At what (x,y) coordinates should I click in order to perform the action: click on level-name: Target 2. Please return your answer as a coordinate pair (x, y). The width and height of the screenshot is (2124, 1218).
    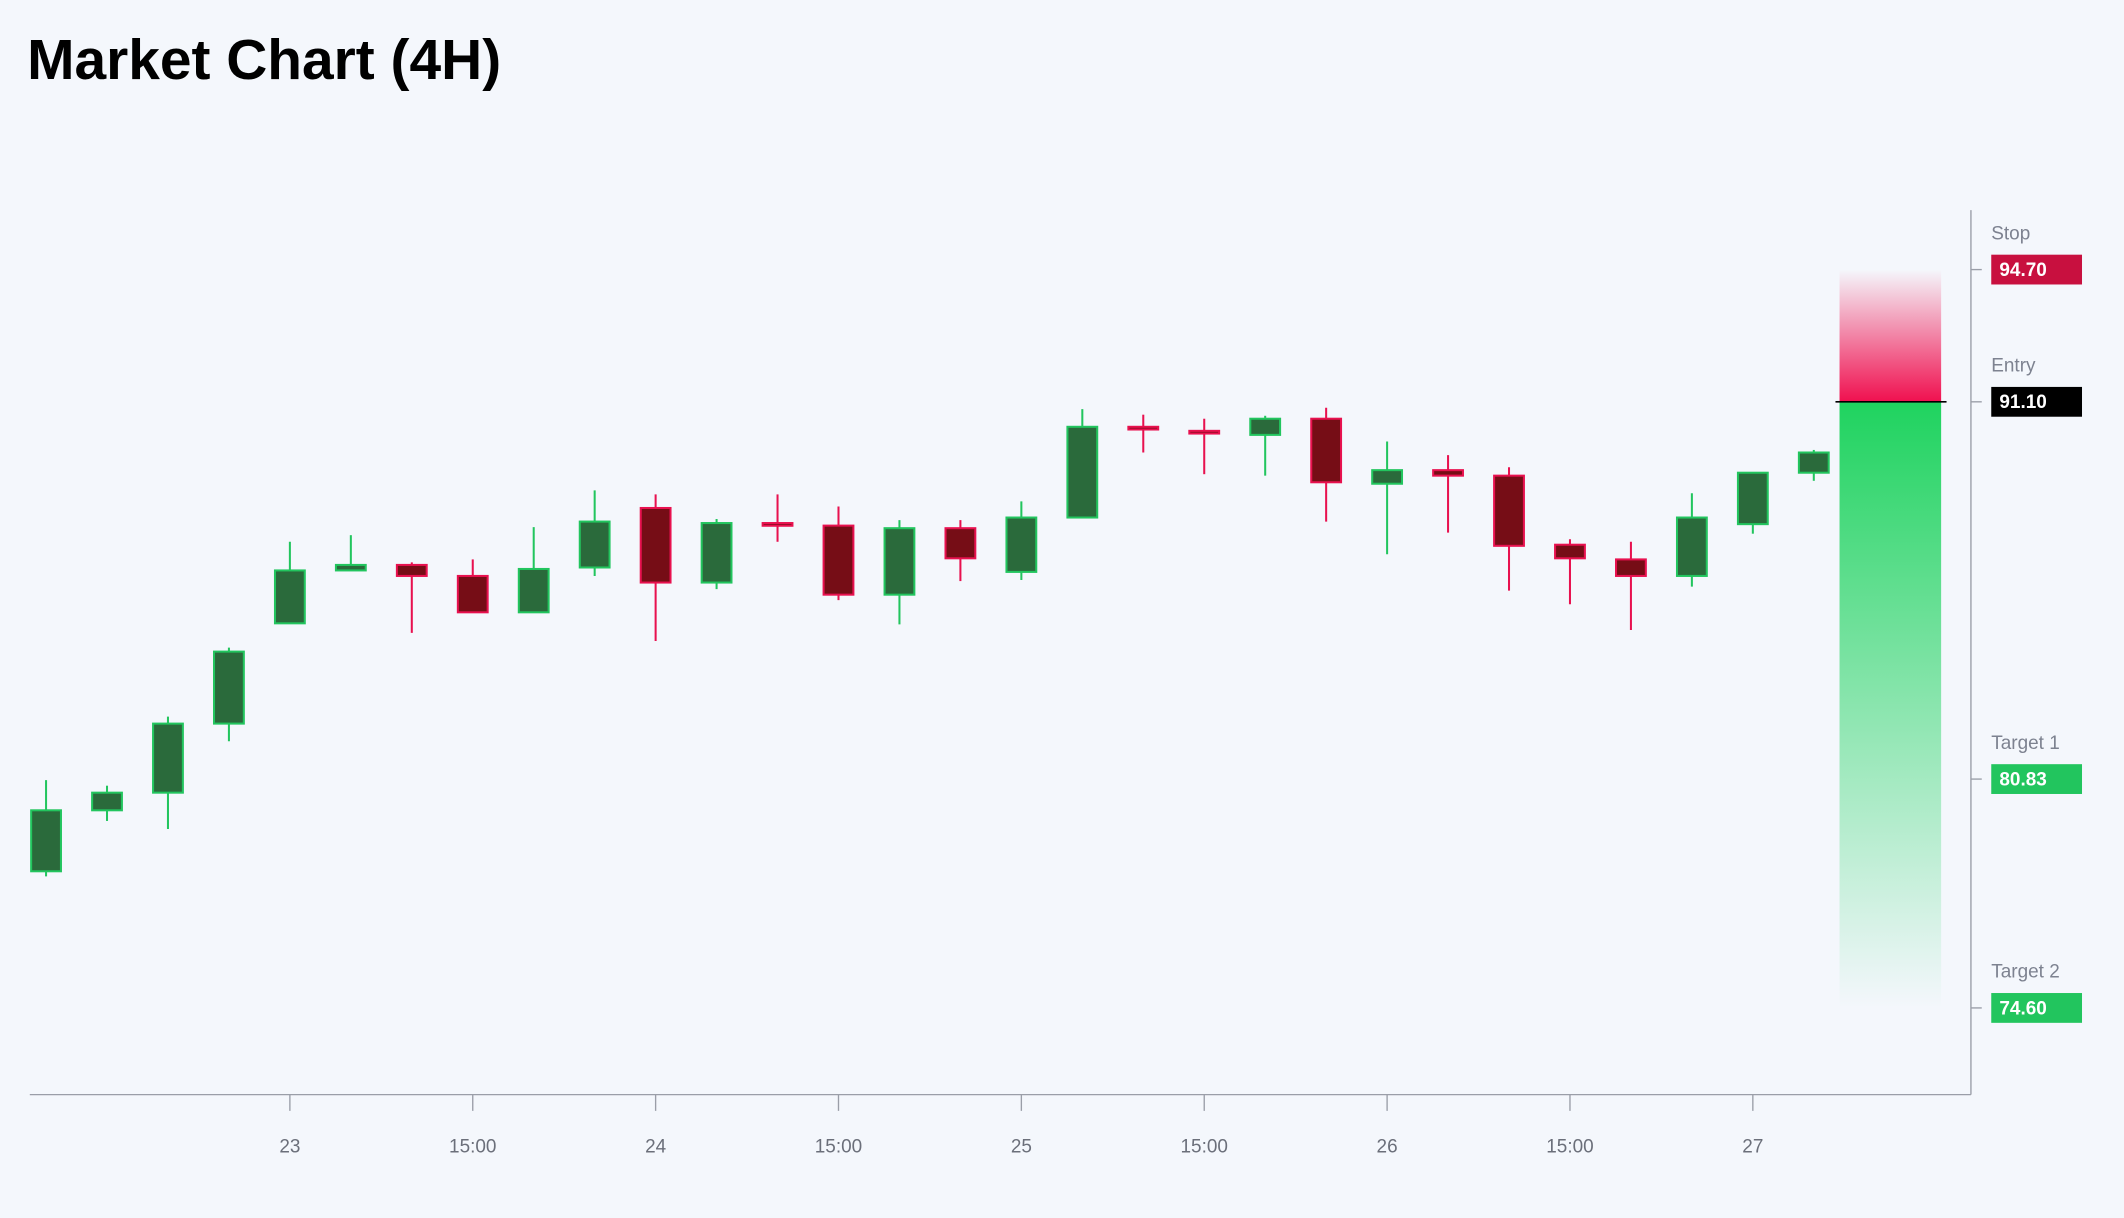
    Looking at the image, I should click on (2025, 972).